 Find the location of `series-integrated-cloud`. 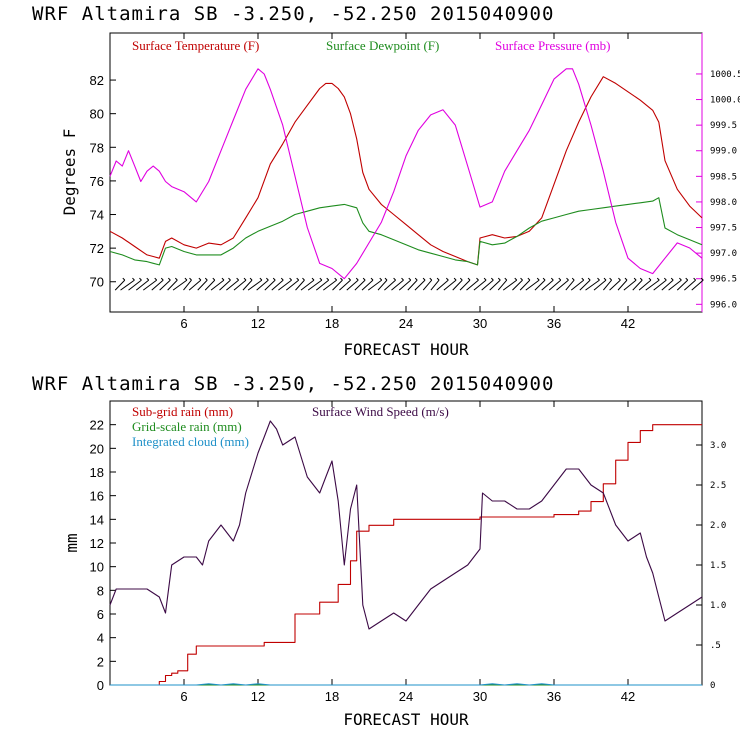

series-integrated-cloud is located at coordinates (406, 684).